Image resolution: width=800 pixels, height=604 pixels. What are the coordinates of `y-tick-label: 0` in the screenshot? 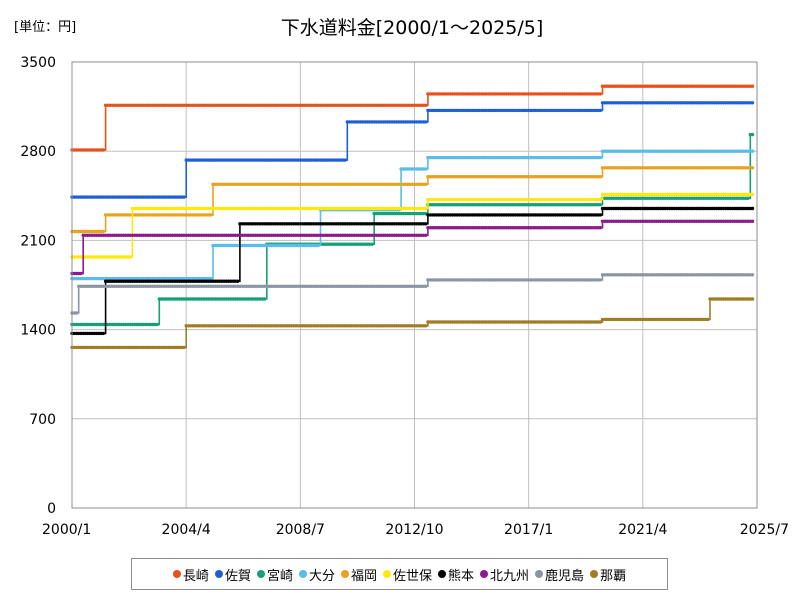 It's located at (51, 509).